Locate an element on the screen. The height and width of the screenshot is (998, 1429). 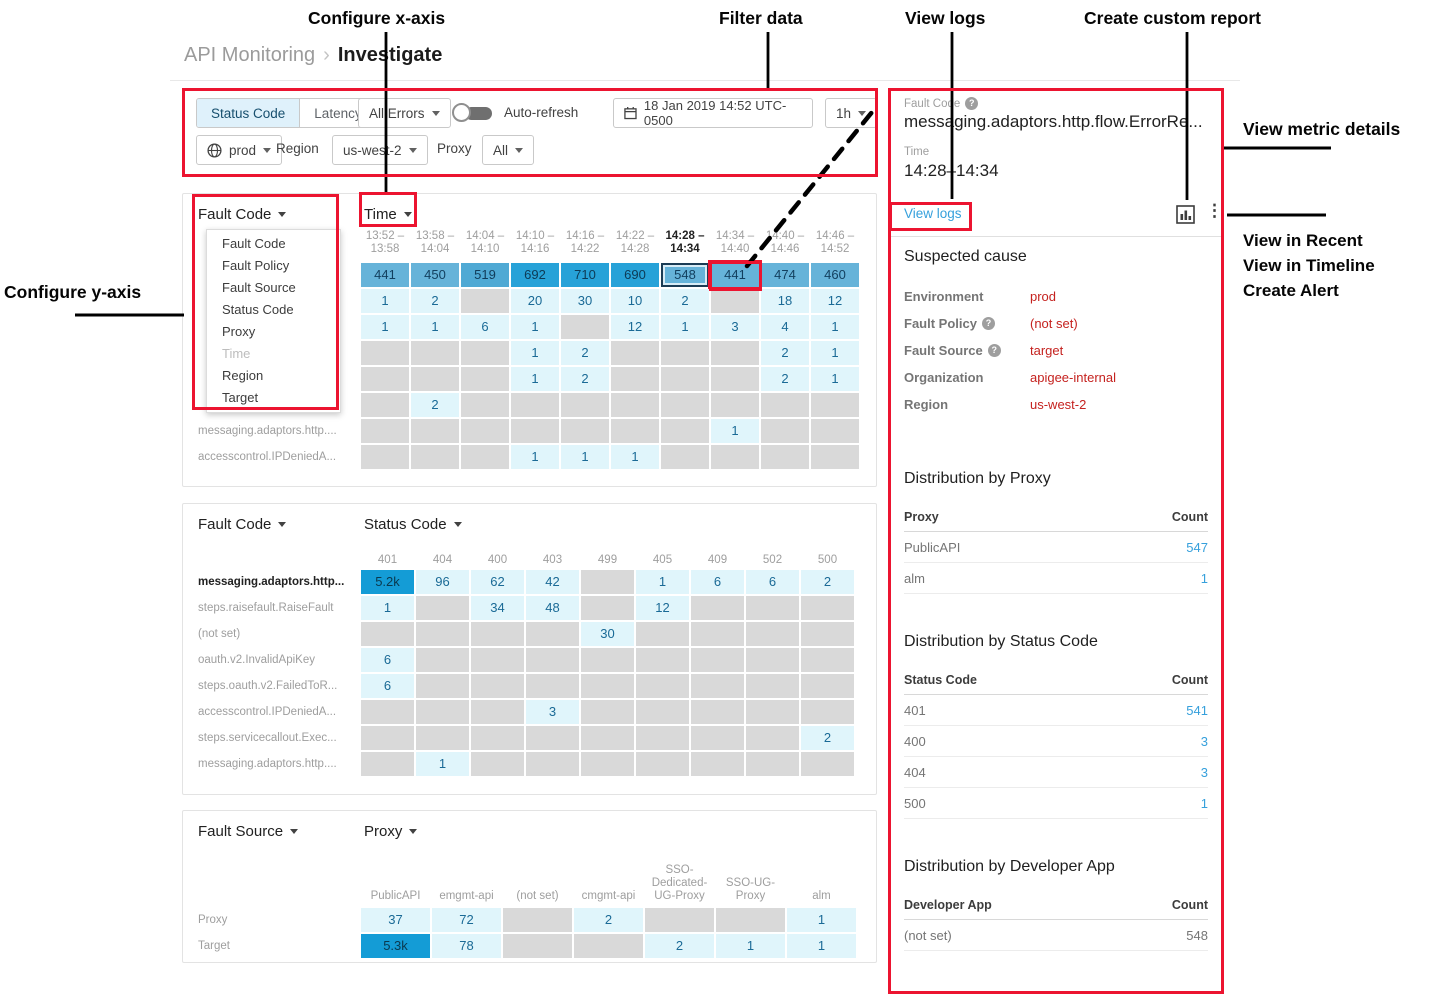
matrix-cell: 48 is located at coordinates (552, 608).